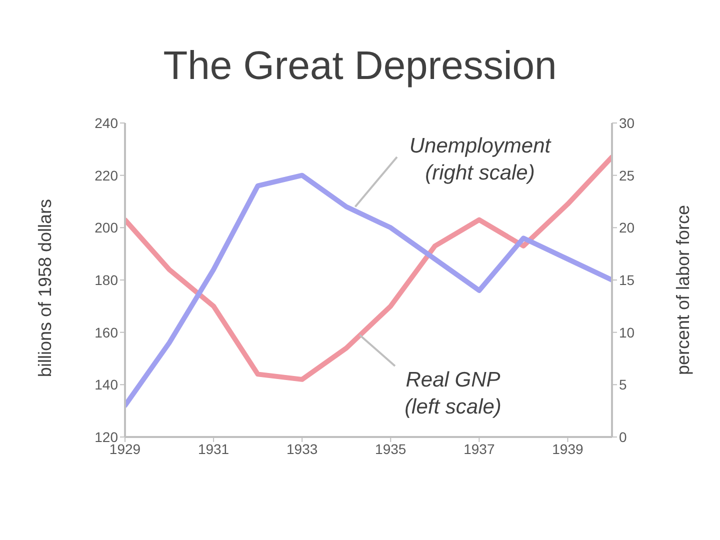  What do you see at coordinates (106, 228) in the screenshot?
I see `y-tick-label: 200` at bounding box center [106, 228].